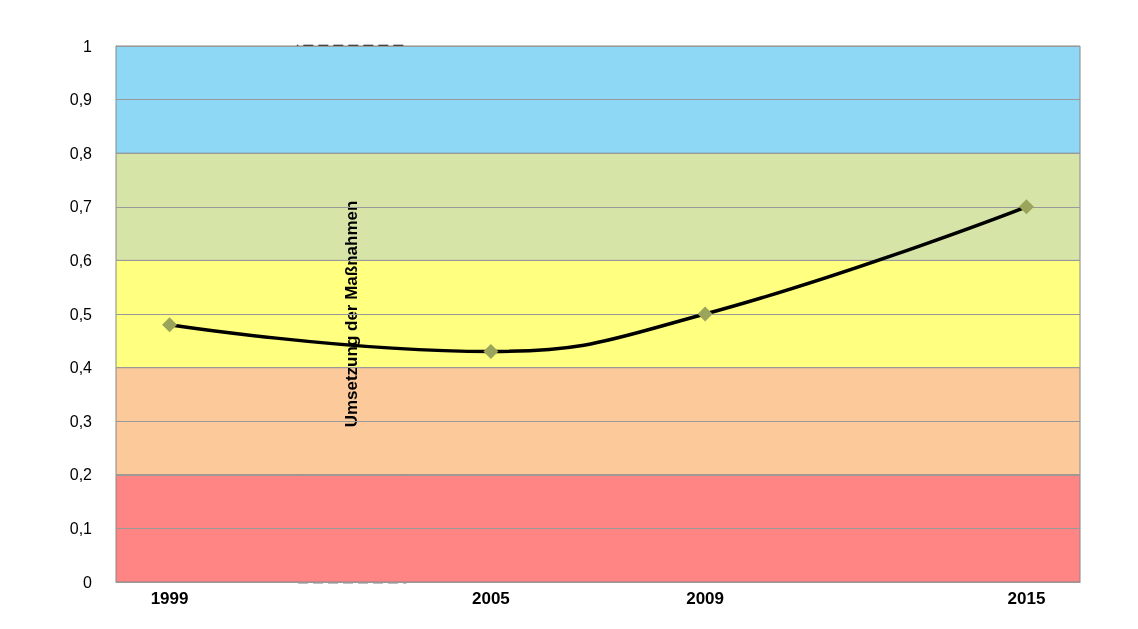 The height and width of the screenshot is (629, 1138). Describe the element at coordinates (490, 598) in the screenshot. I see `x-tick-label: 2005` at that location.